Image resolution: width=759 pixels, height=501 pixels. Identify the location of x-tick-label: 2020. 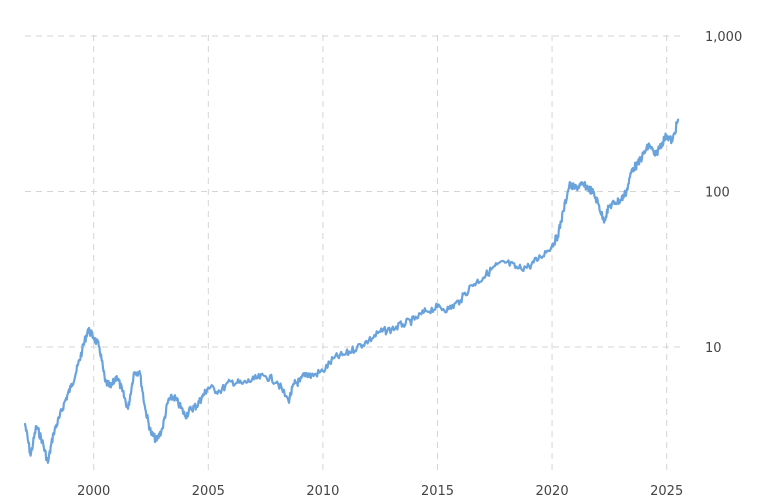
(552, 491).